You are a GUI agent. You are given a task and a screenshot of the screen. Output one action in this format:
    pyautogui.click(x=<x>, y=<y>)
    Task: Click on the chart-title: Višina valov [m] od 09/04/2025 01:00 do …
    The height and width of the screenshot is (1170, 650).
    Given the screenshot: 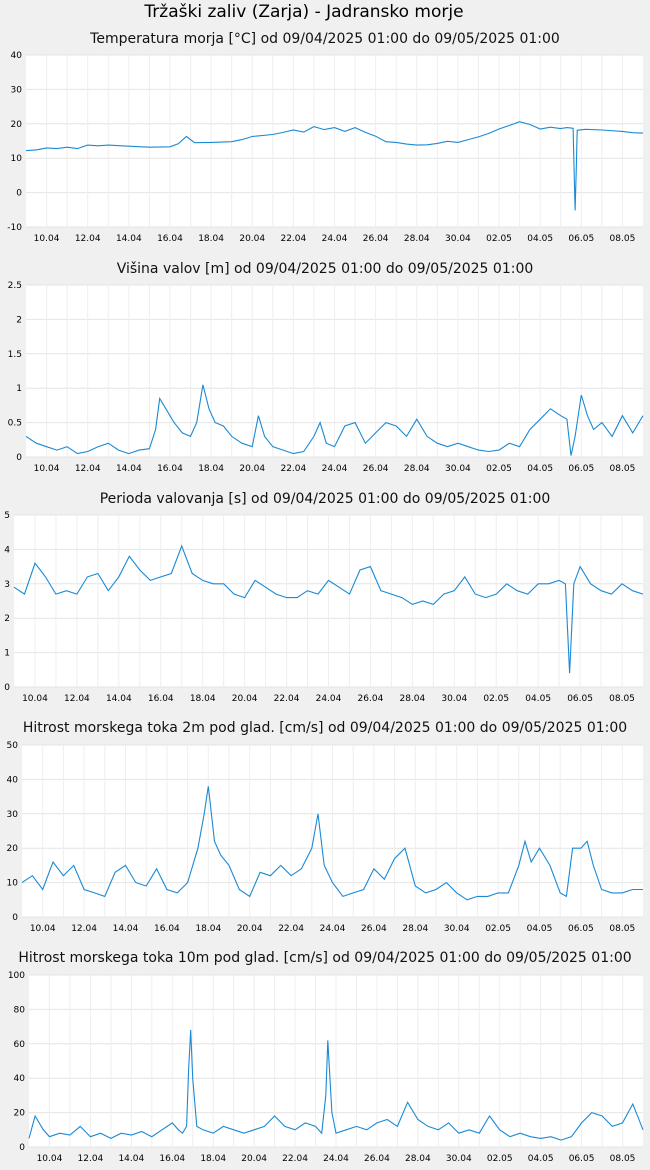 What is the action you would take?
    pyautogui.click(x=325, y=269)
    